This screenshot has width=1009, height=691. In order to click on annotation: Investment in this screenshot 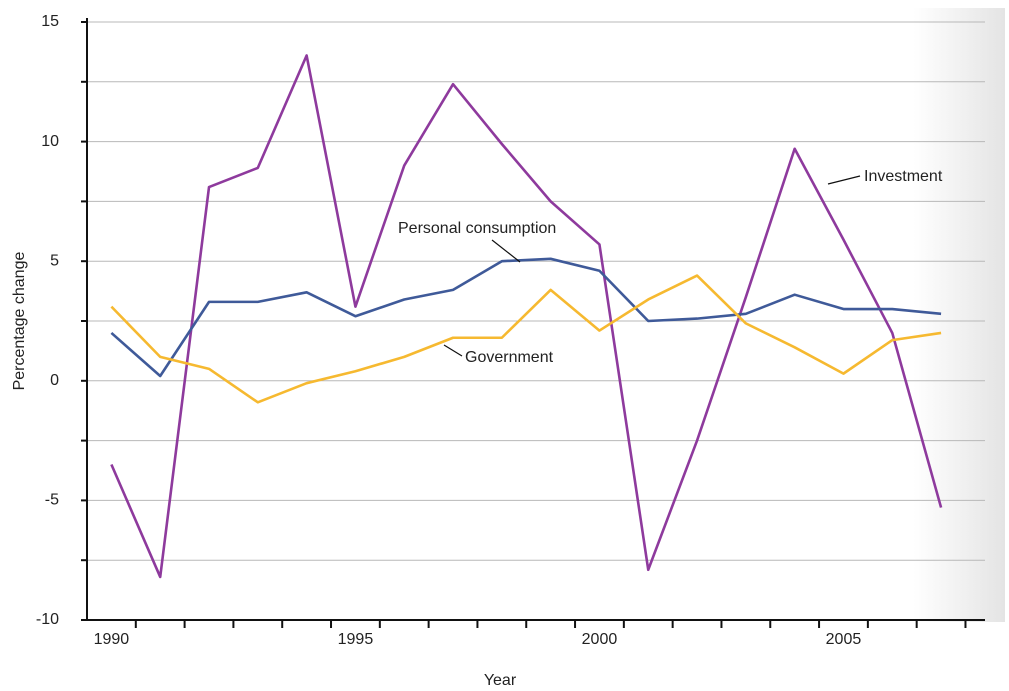, I will do `click(903, 176)`.